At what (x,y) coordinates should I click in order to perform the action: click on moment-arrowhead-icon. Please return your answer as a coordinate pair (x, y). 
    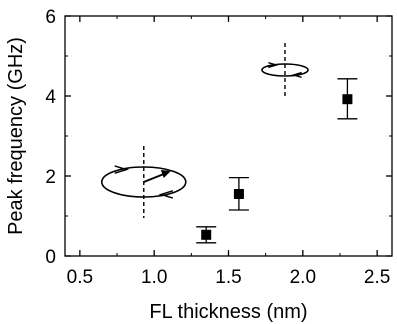
    Looking at the image, I should click on (165, 174).